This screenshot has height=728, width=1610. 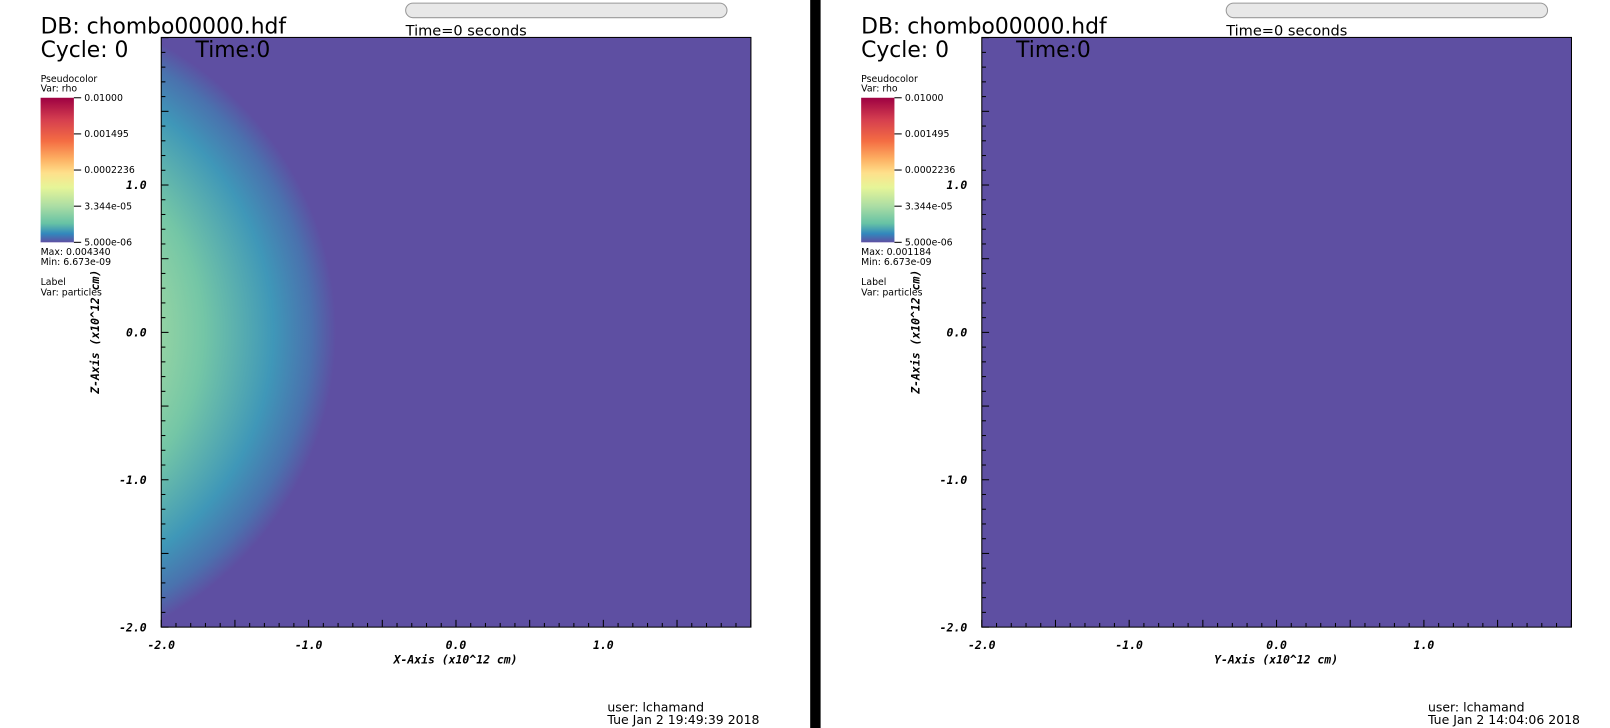 I want to click on density-blob, so click(x=248, y=332).